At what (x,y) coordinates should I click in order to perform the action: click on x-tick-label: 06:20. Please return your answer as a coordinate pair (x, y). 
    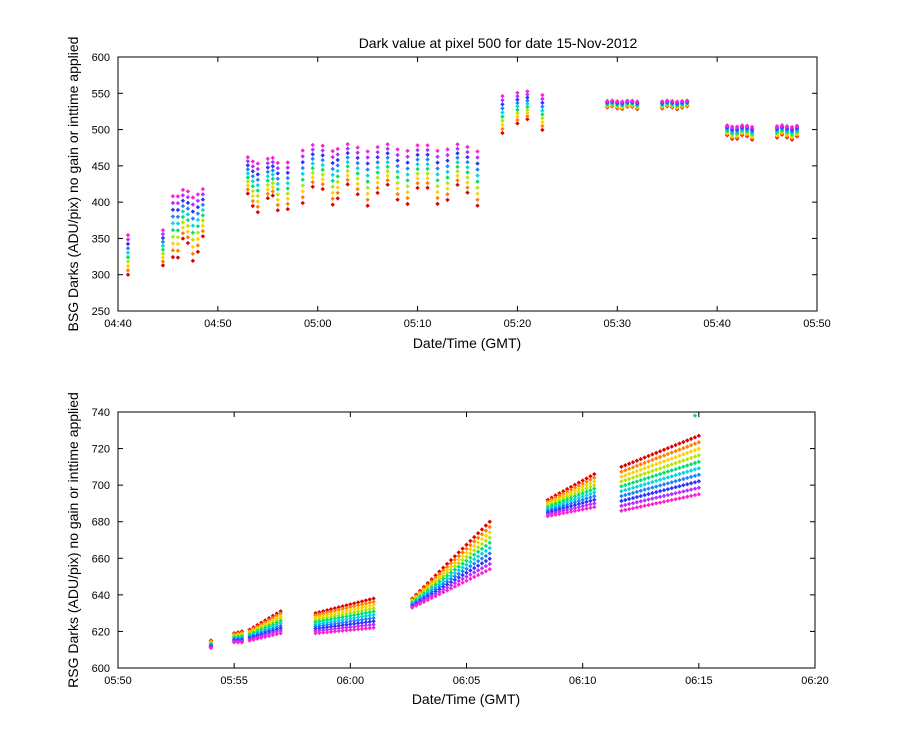
    Looking at the image, I should click on (815, 681).